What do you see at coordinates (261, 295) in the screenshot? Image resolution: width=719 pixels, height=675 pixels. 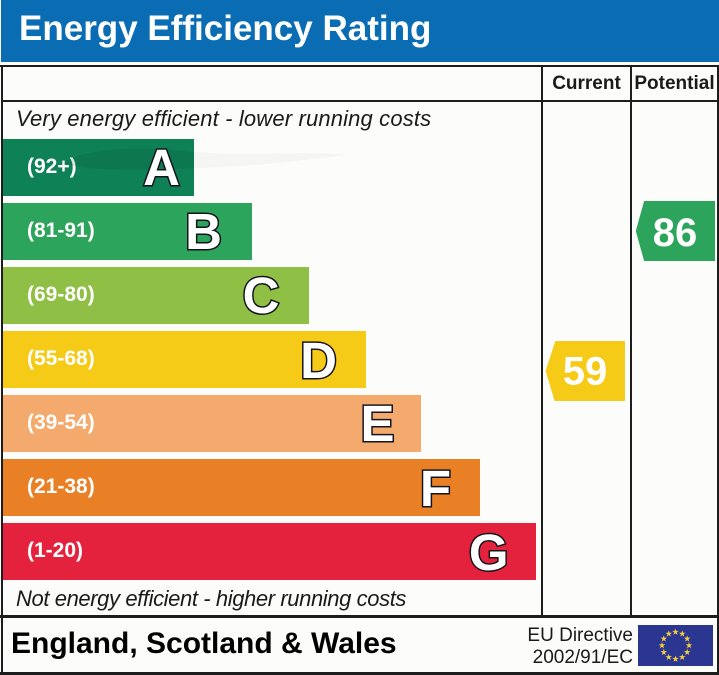 I see `svg-text: C` at bounding box center [261, 295].